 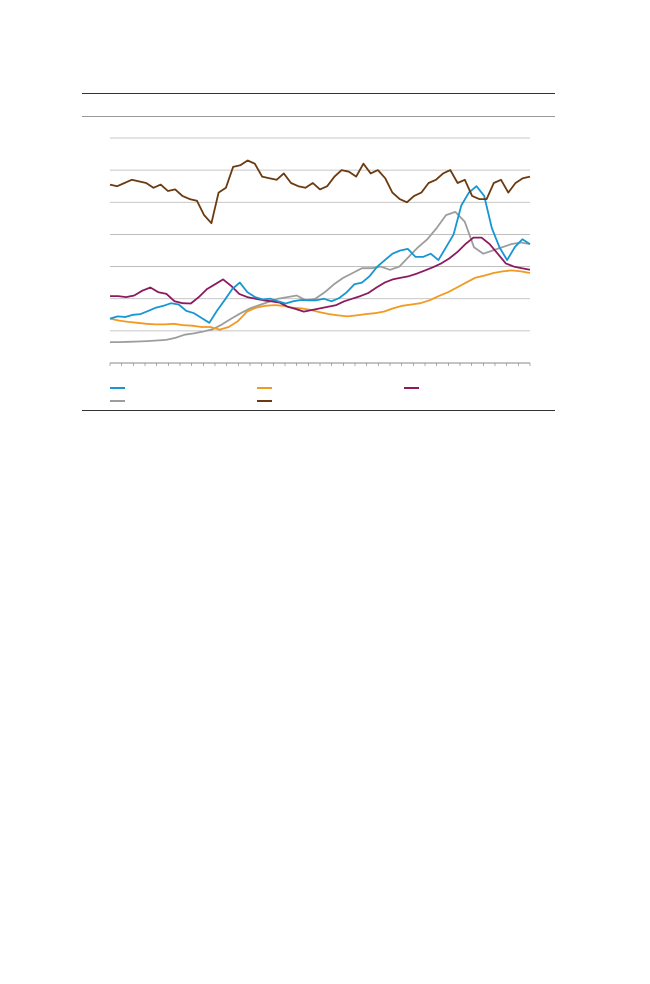 What do you see at coordinates (320, 192) in the screenshot?
I see `series-line-brown` at bounding box center [320, 192].